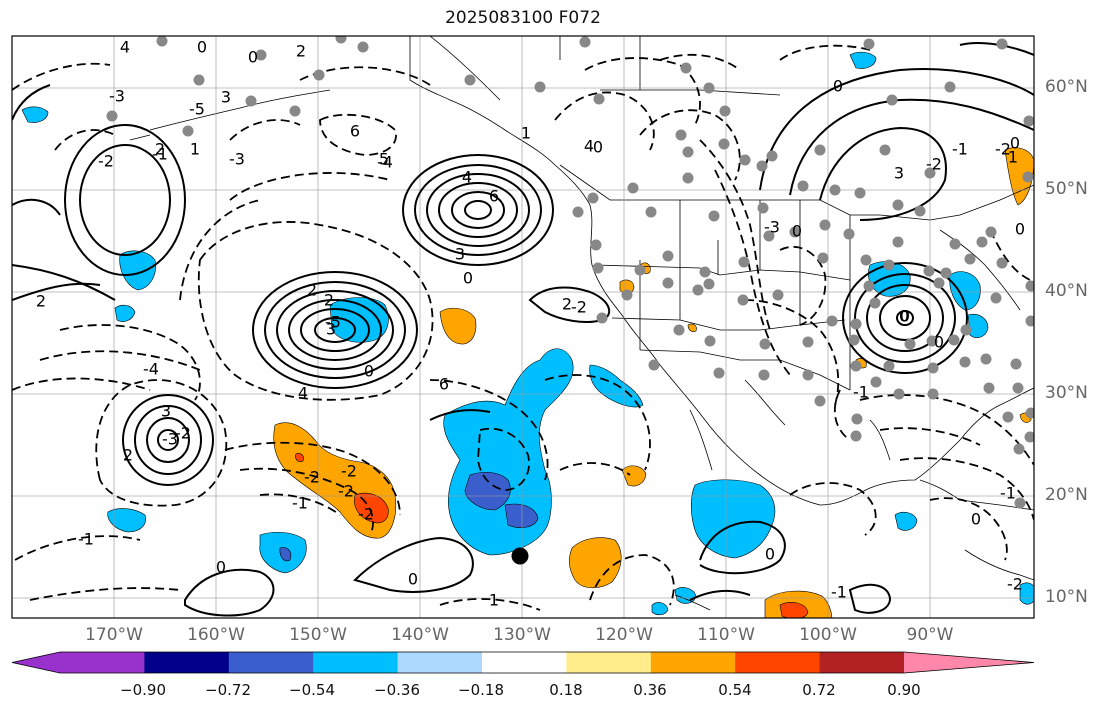 The height and width of the screenshot is (712, 1105). I want to click on colorbar-extend-low, so click(36, 662).